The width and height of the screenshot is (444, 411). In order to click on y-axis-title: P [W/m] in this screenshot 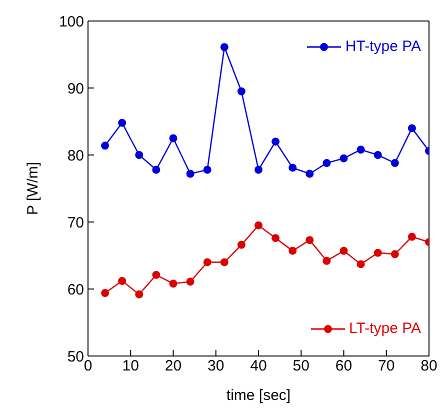, I will do `click(33, 189)`.